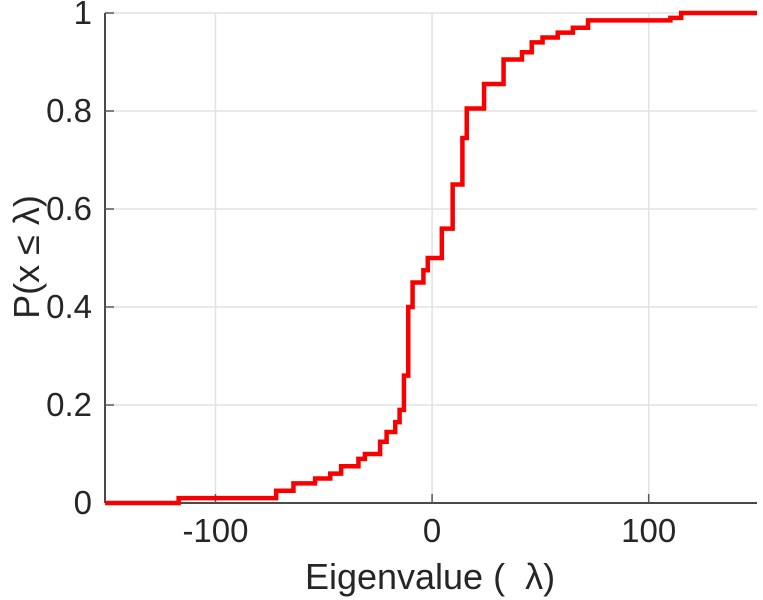 The height and width of the screenshot is (600, 763). I want to click on y-tick-label: 0.6, so click(69, 208).